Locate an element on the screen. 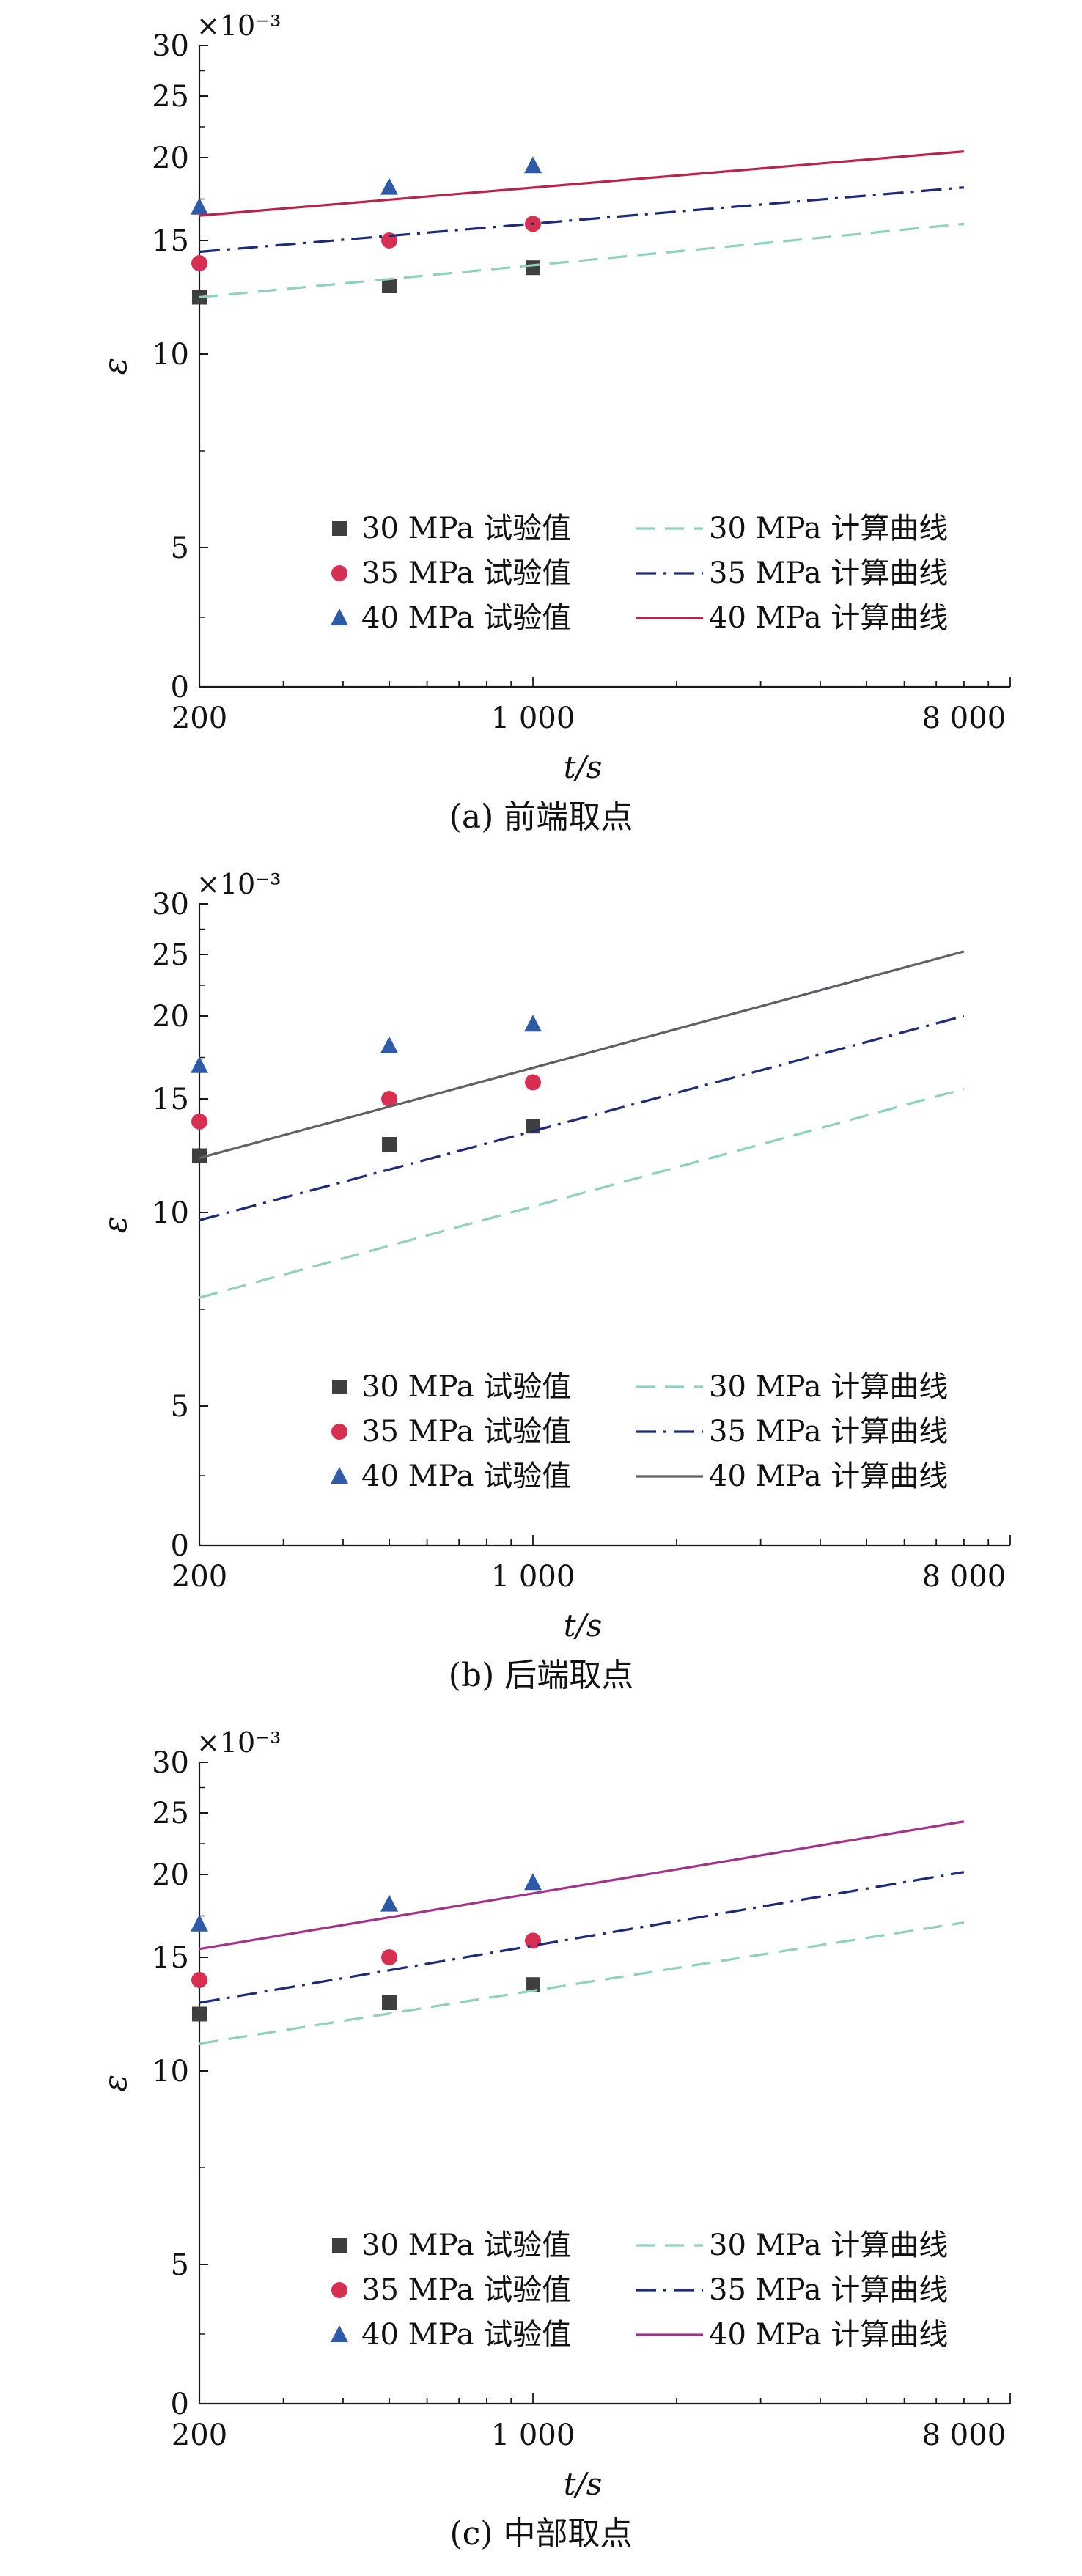 The width and height of the screenshot is (1082, 2576). x-tick-label-a: 8 000 is located at coordinates (964, 718).